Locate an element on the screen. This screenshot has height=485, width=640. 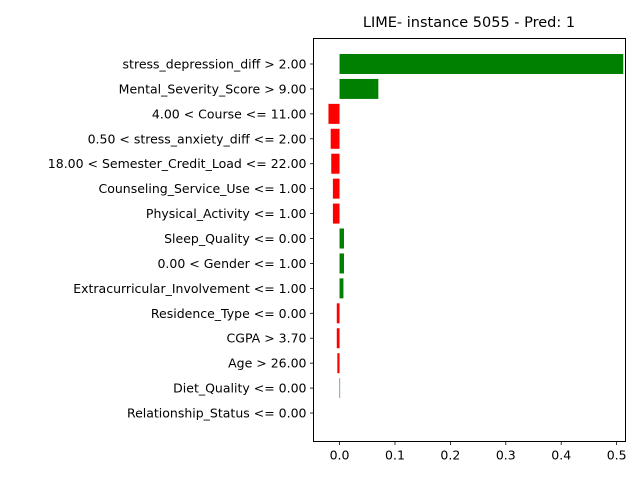
x-tick-label-0: 0.0 is located at coordinates (340, 455).